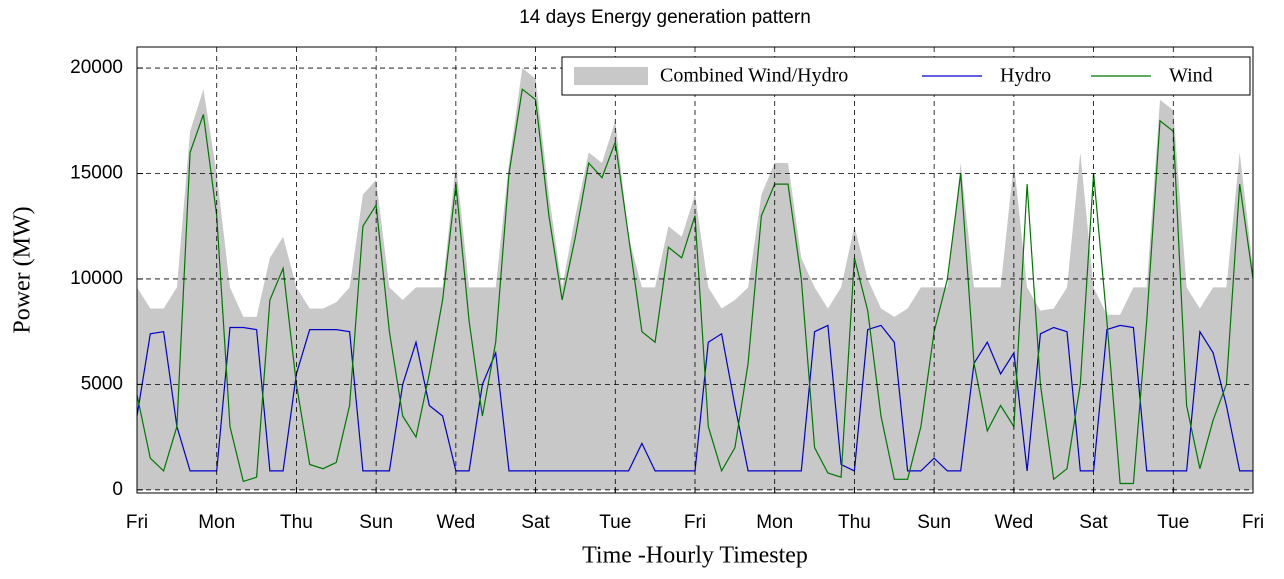  Describe the element at coordinates (611, 76) in the screenshot. I see `legend-swatch` at that location.